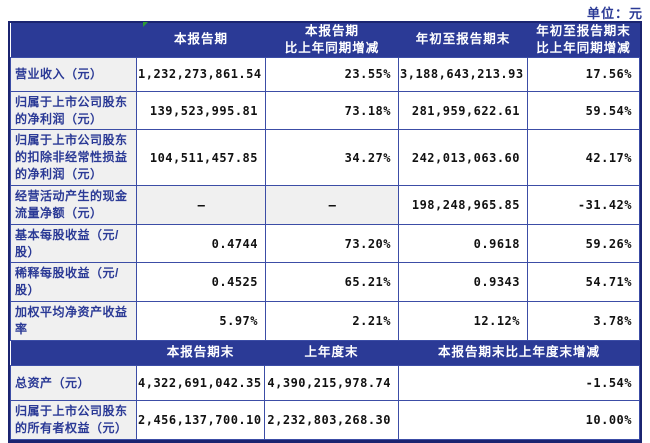 The width and height of the screenshot is (650, 443). Describe the element at coordinates (201, 110) in the screenshot. I see `cell-value: 139,523,995.81` at that location.